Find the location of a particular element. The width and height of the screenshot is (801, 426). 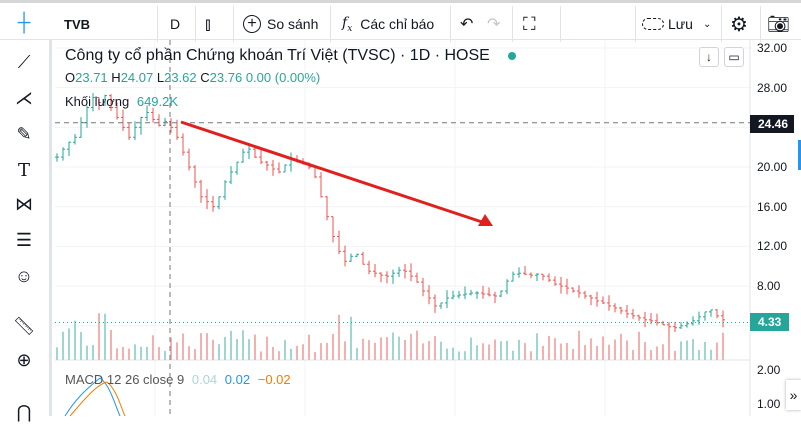

macd-legend: MACD 12 26 close 9 0.04 0.02 −0.02 is located at coordinates (178, 379).